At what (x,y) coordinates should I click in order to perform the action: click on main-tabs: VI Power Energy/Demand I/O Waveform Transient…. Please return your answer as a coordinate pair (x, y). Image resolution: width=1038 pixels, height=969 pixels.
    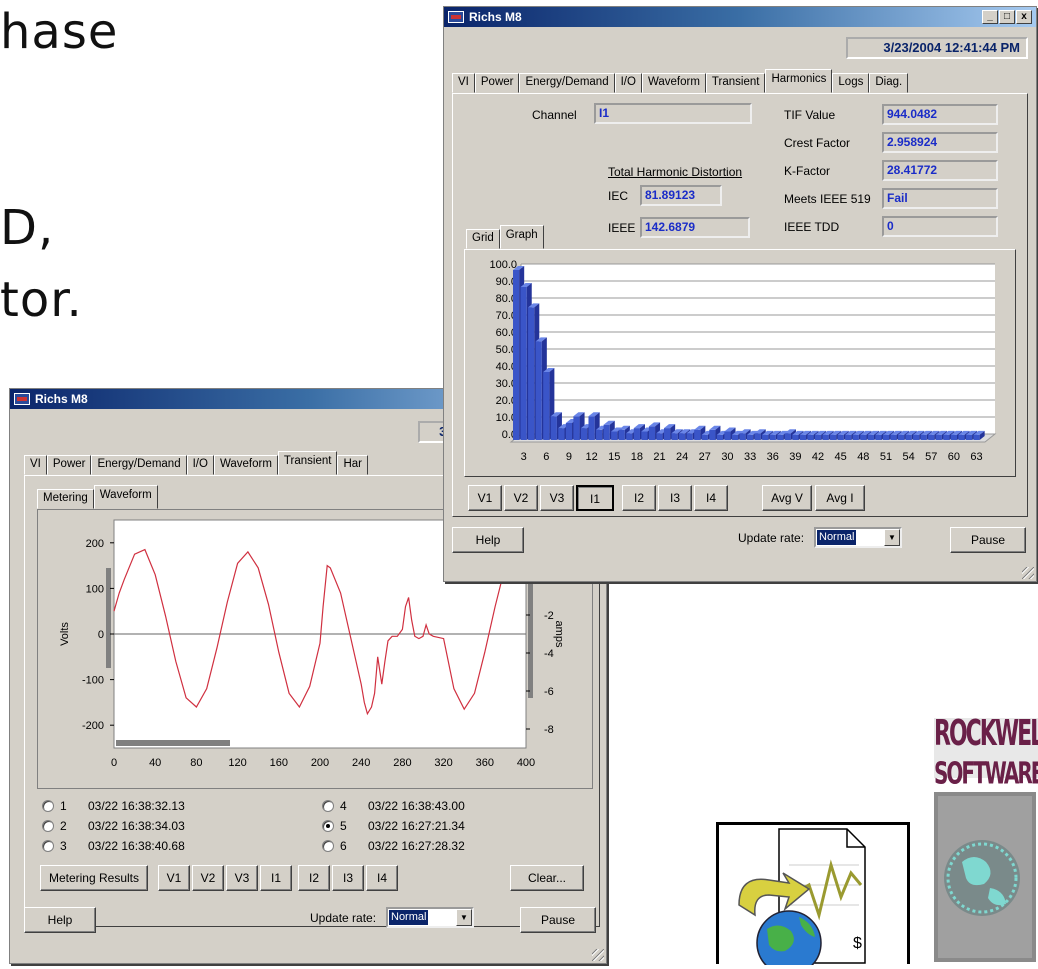
    Looking at the image, I should click on (680, 81).